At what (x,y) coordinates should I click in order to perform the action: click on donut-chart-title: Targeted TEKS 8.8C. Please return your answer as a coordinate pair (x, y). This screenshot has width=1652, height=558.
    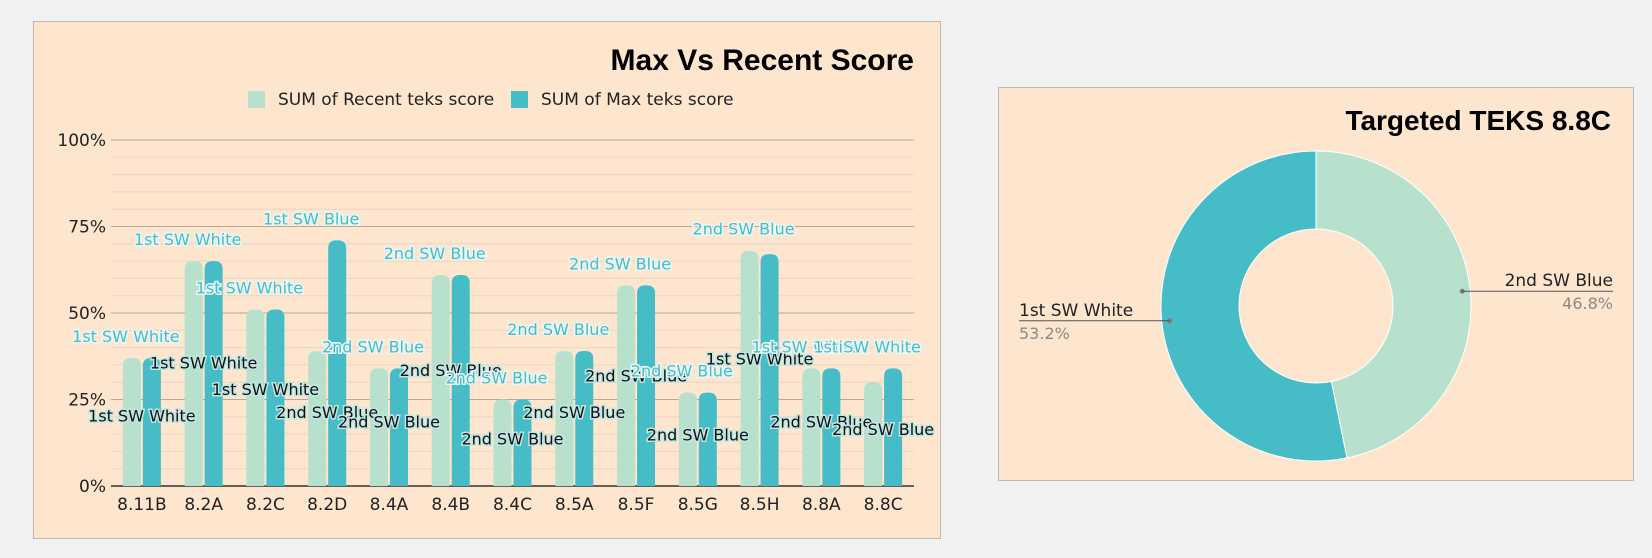
    Looking at the image, I should click on (1478, 120).